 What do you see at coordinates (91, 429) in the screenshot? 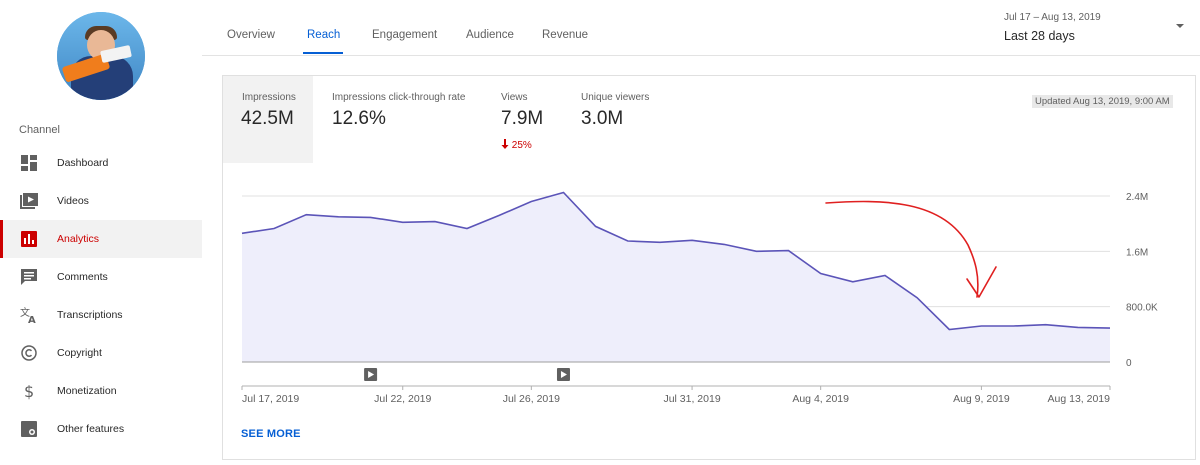
I see `sidebar-item-label: Other features` at bounding box center [91, 429].